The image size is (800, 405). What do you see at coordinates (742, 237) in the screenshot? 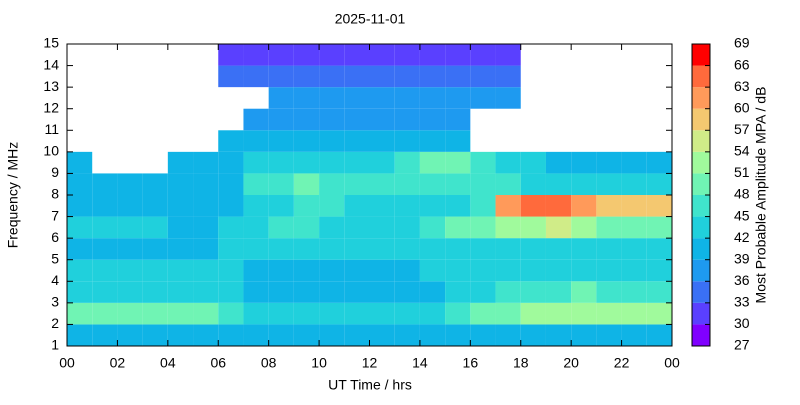
I see `colorbar-tick-label: 42` at bounding box center [742, 237].